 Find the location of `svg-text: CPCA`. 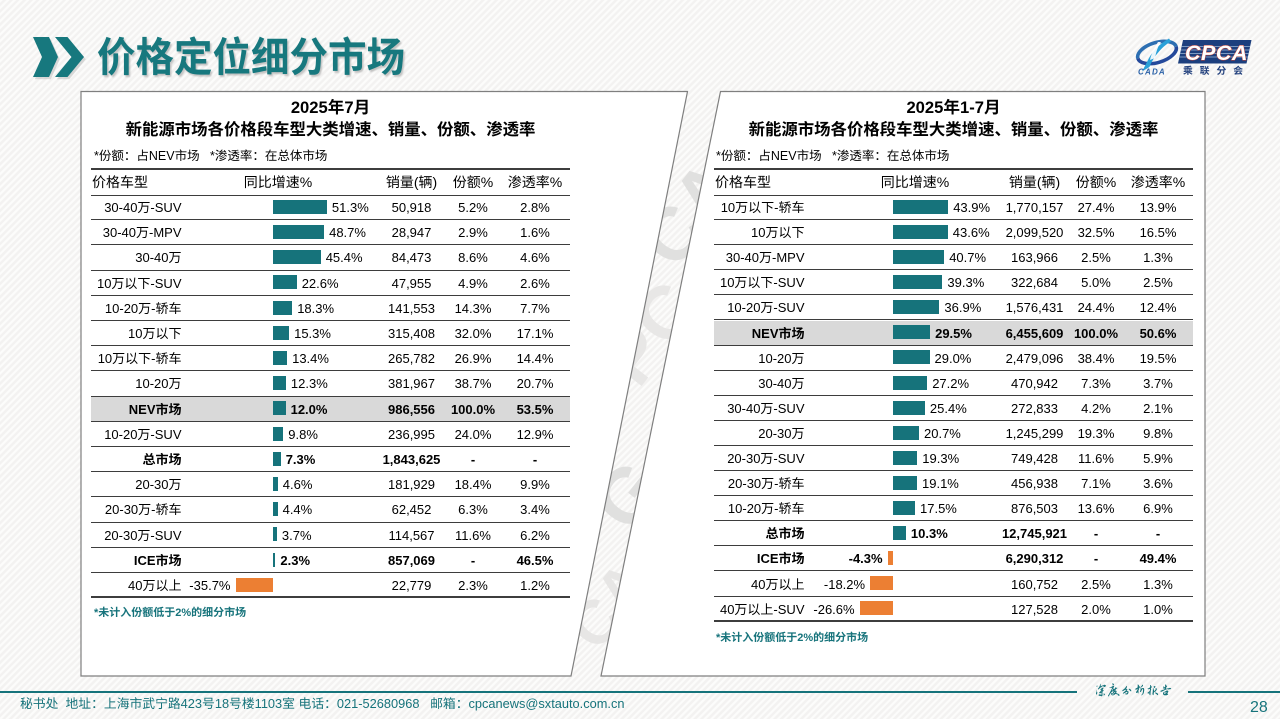

svg-text: CPCA is located at coordinates (1216, 53).